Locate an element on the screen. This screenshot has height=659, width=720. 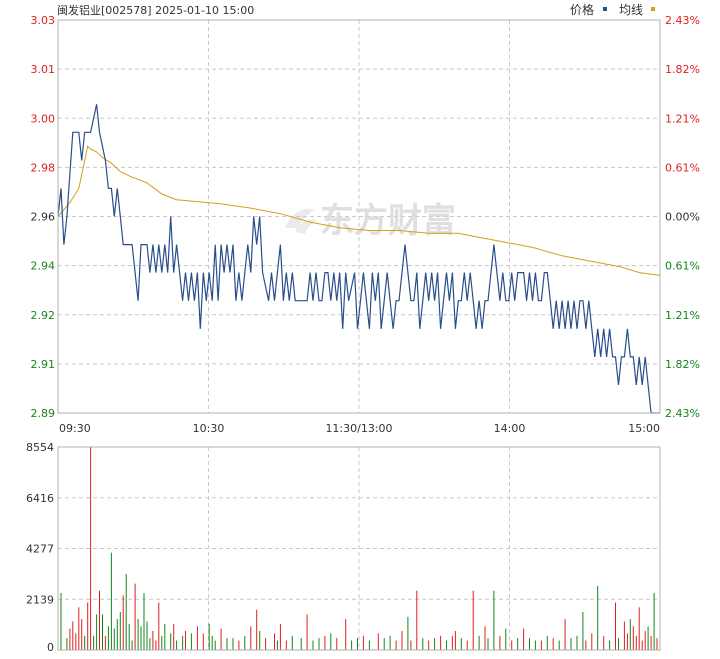
volume-y-tick-label: 0 is located at coordinates (50, 647).